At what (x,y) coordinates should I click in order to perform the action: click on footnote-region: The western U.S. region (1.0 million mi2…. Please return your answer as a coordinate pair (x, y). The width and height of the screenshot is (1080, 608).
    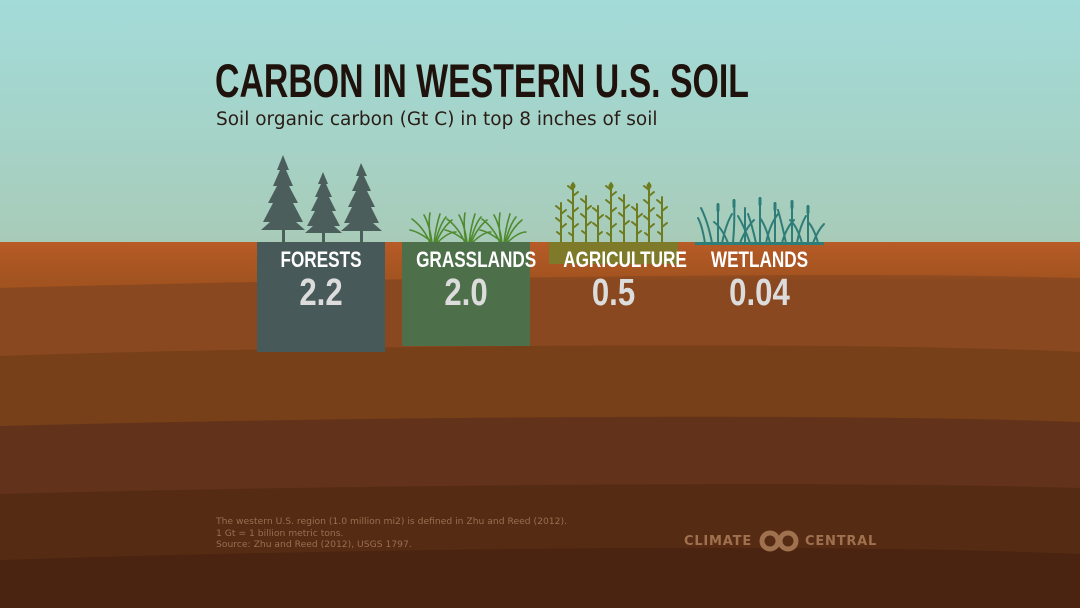
    Looking at the image, I should click on (391, 521).